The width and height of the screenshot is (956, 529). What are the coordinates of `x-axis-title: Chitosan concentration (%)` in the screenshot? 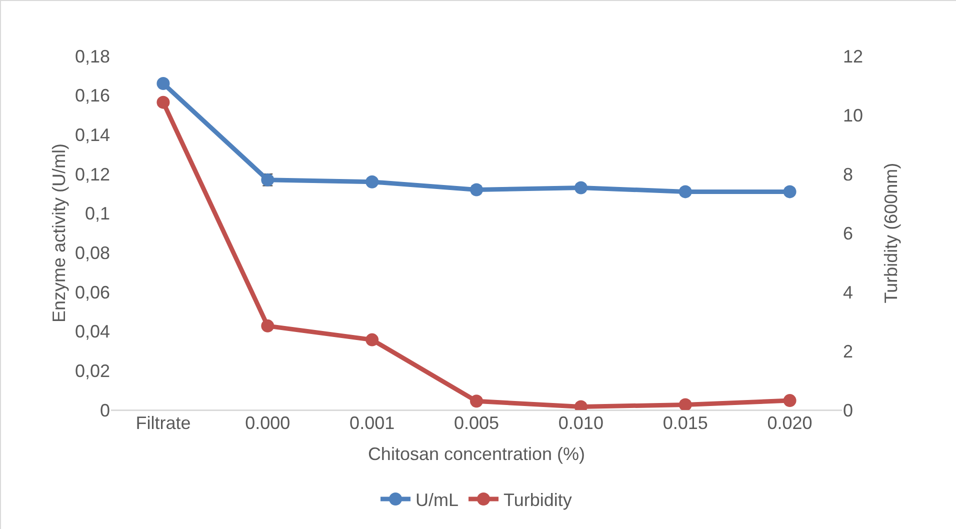 It's located at (477, 454).